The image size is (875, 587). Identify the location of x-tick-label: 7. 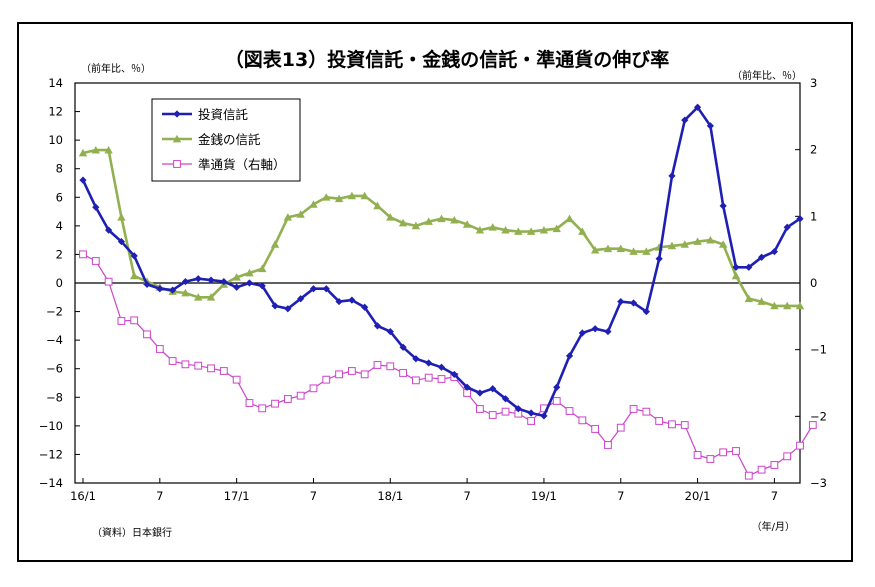
(313, 496).